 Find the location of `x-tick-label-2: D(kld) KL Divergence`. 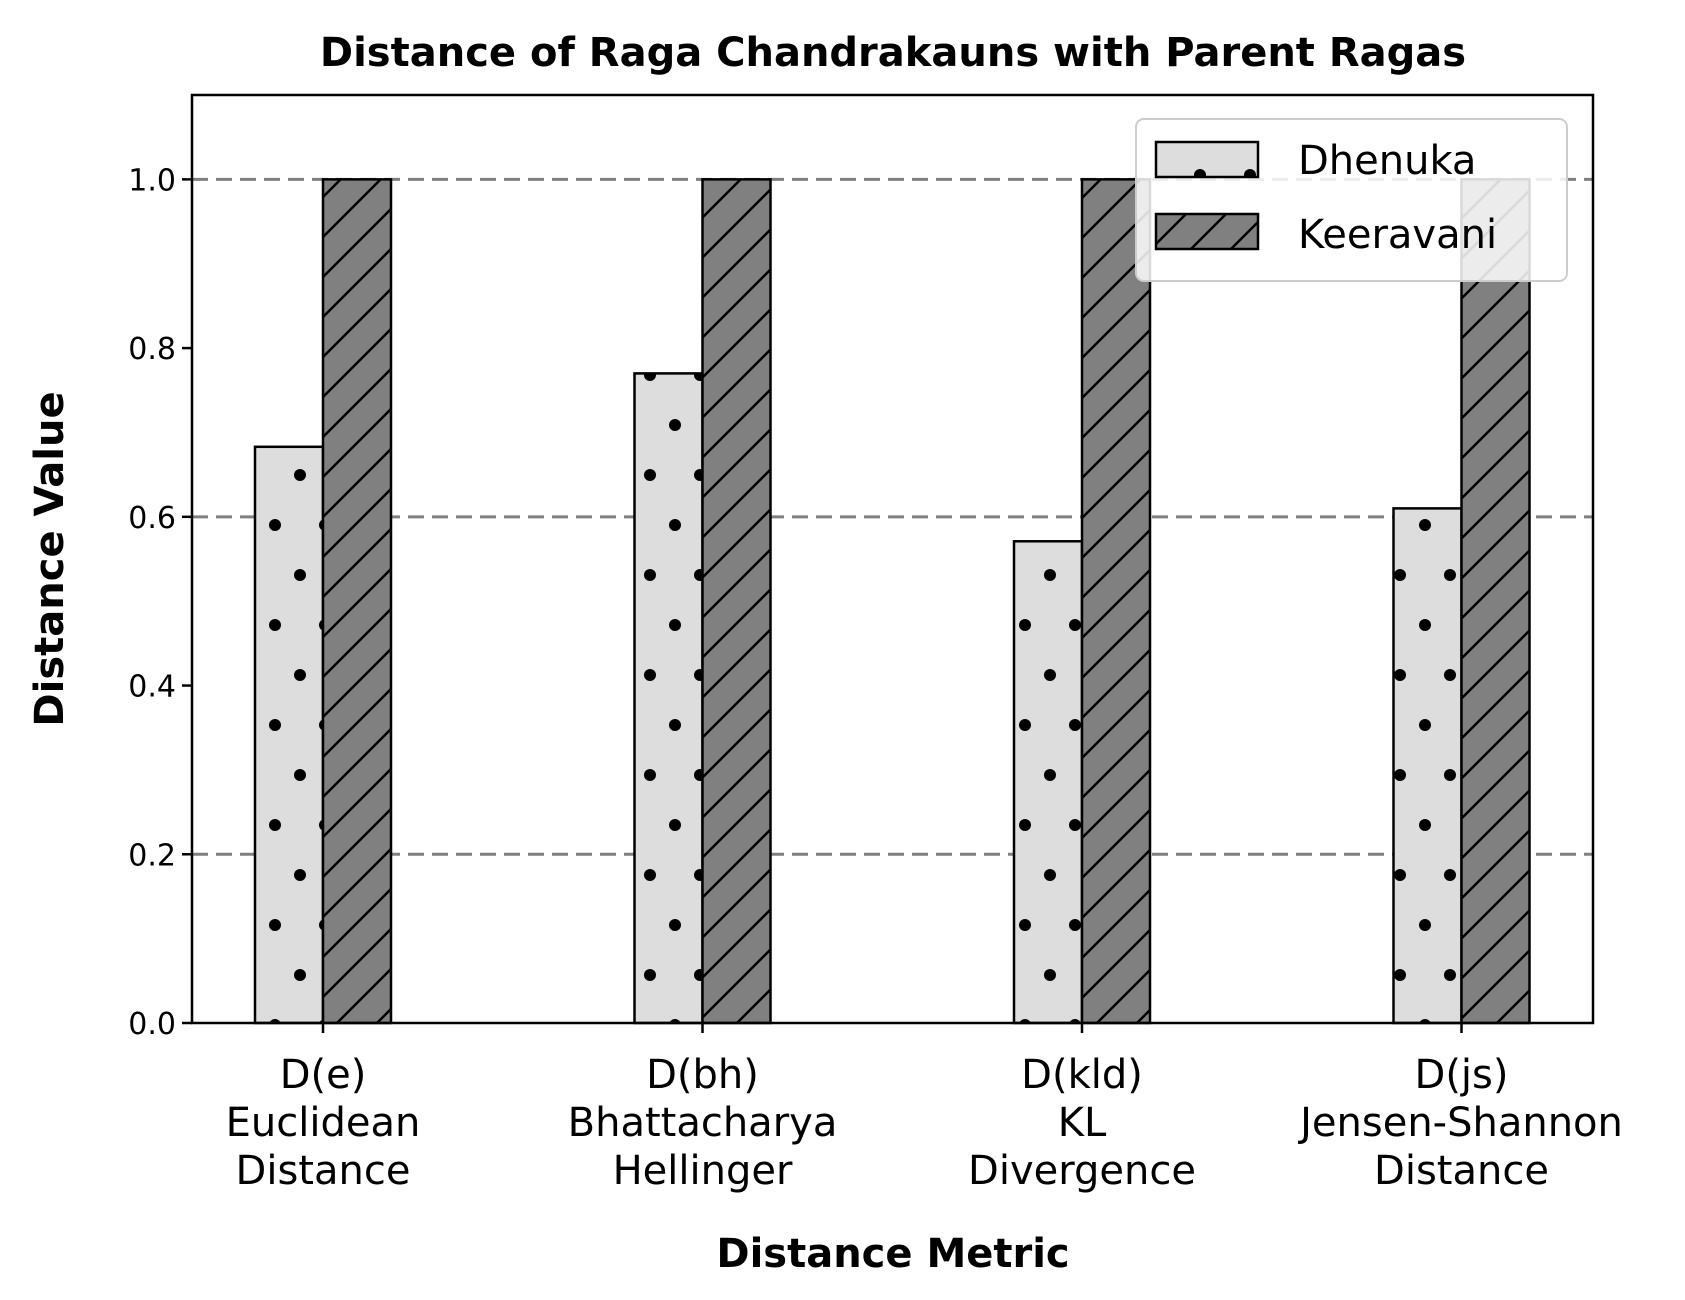

x-tick-label-2: D(kld) KL Divergence is located at coordinates (1082, 1123).